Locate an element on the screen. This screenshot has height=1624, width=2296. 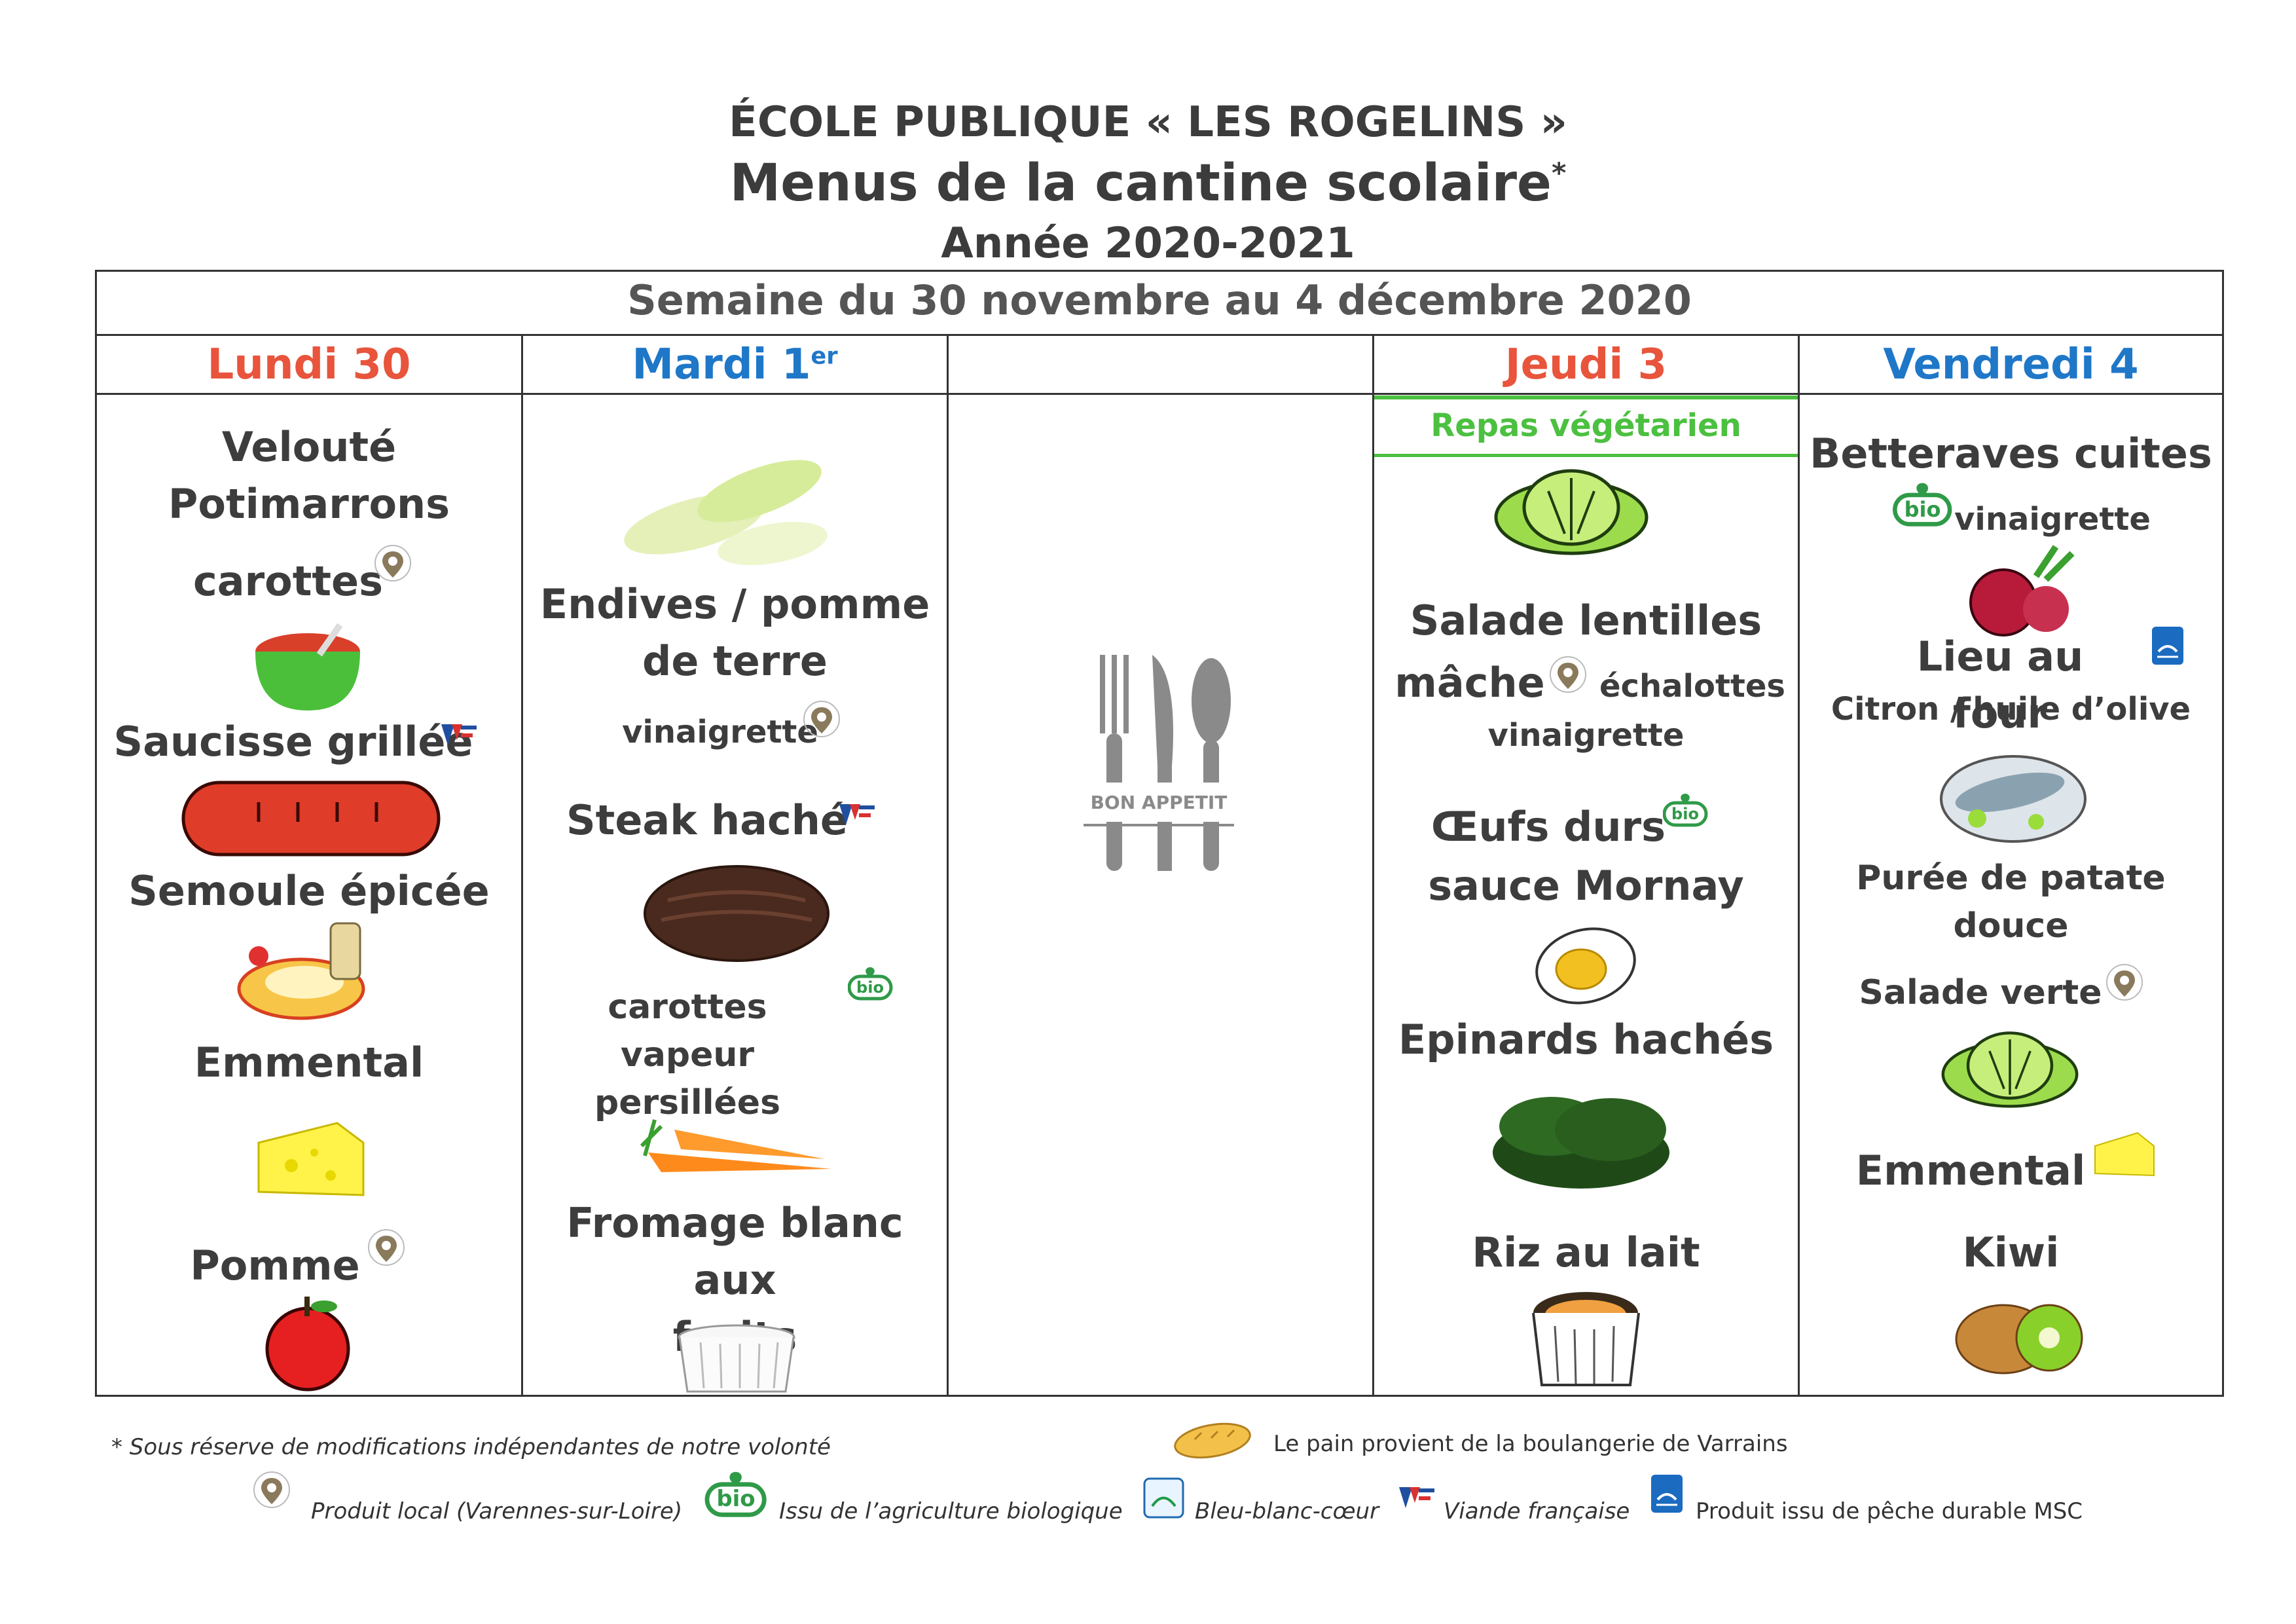
fri-dish-3: Purée de patate douce is located at coordinates (2011, 902).